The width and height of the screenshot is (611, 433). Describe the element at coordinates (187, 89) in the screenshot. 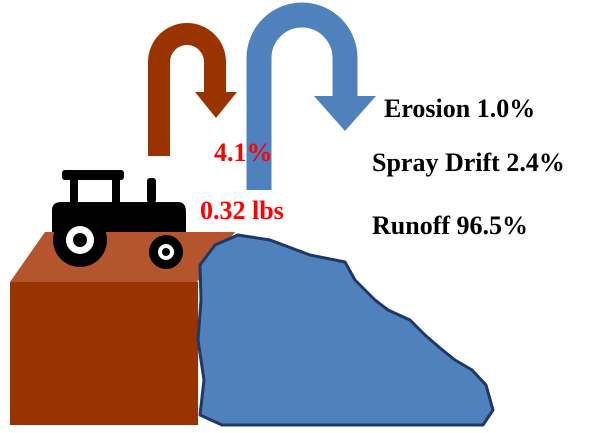

I see `deposition-arrow` at that location.